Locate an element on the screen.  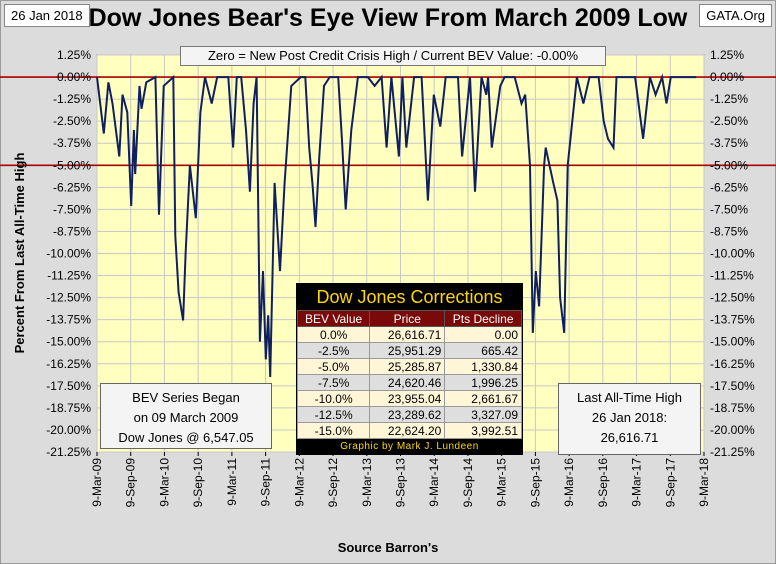
table-cell: 25,285.87 is located at coordinates (407, 366).